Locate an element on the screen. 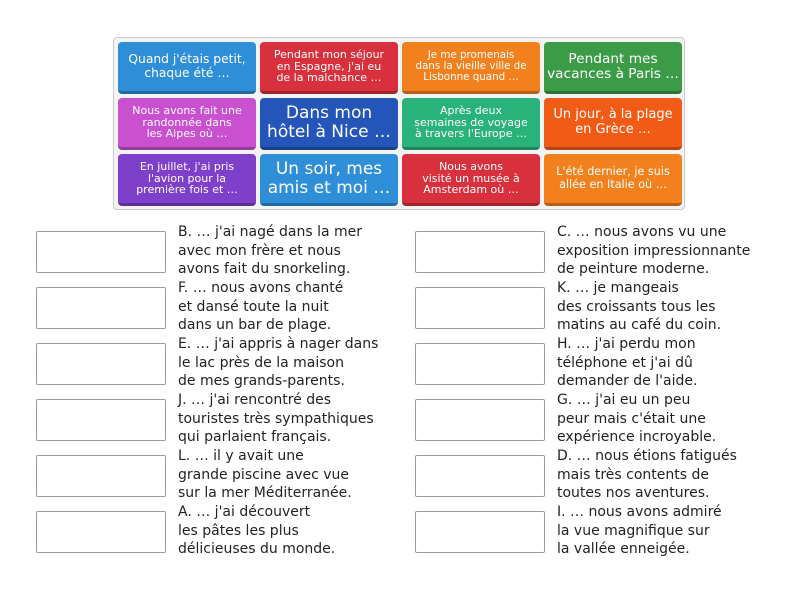 This screenshot has width=800, height=600. answer-line: G. … j'ai eu un peu is located at coordinates (624, 400).